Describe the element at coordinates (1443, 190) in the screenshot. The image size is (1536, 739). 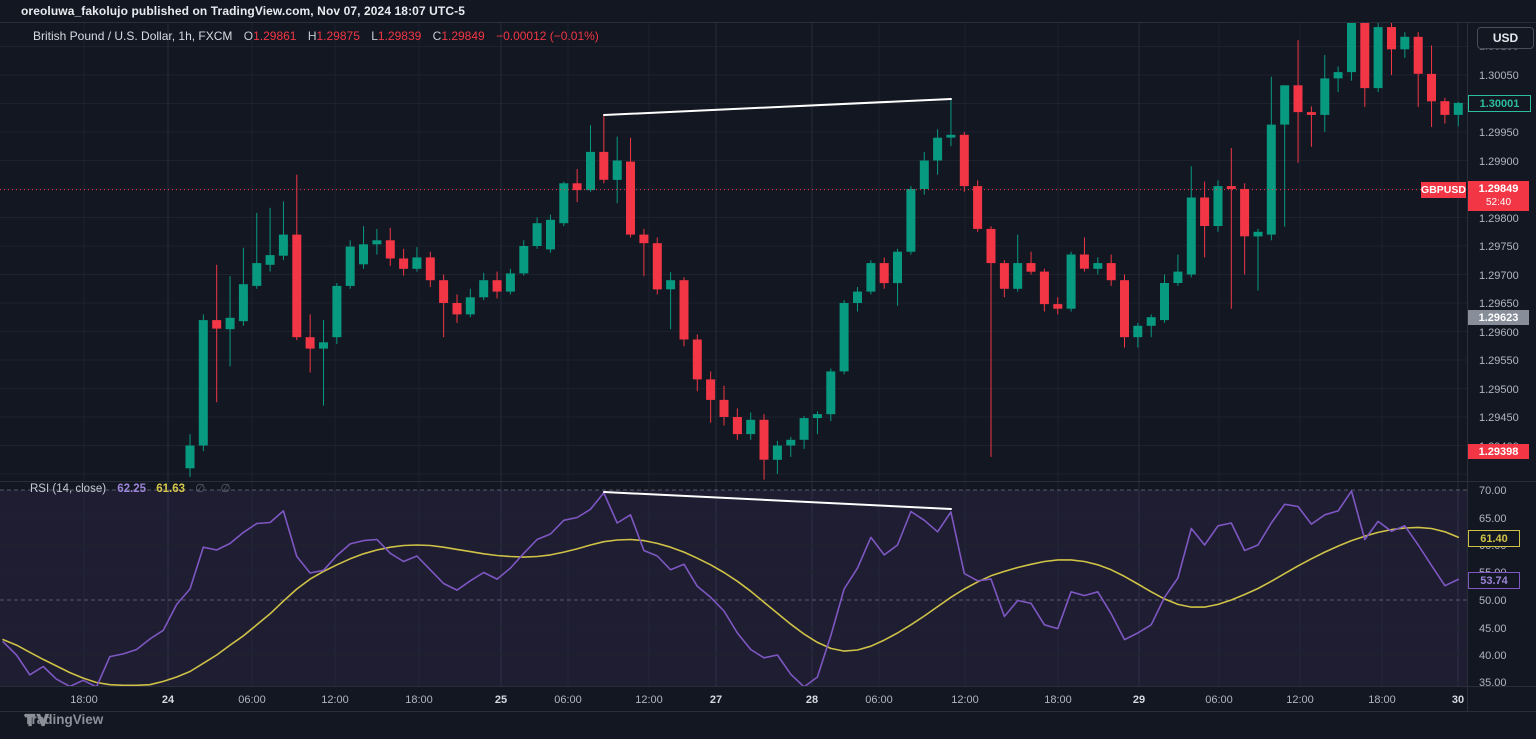
I see `symbol-price-tag: GBPUSD` at that location.